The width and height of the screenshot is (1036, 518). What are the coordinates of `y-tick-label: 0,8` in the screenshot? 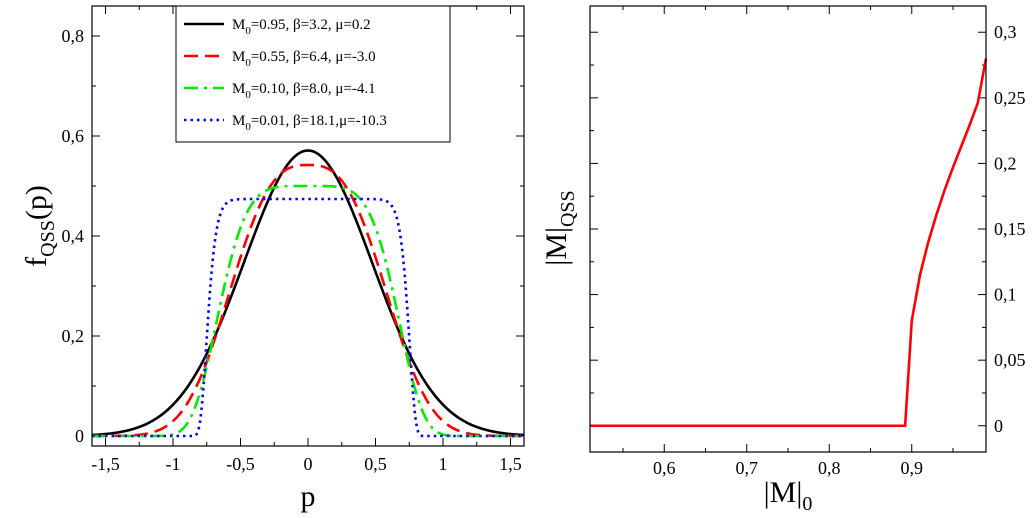 It's located at (73, 36).